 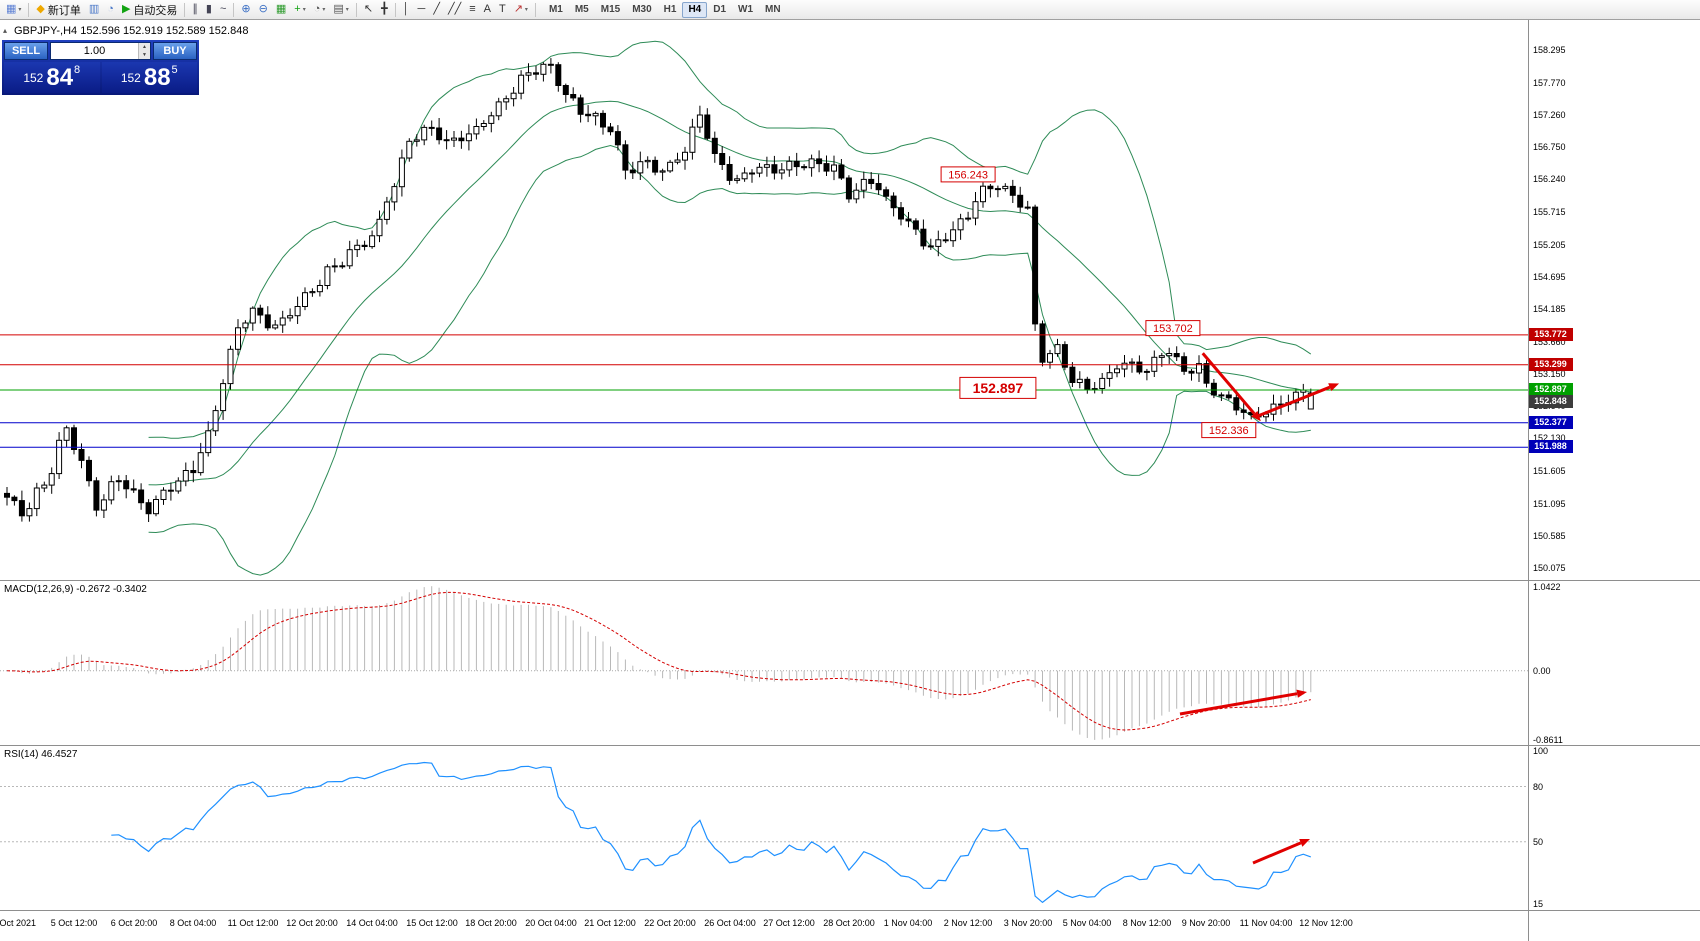 What do you see at coordinates (60, 77) in the screenshot?
I see `sell-price-pips: 84` at bounding box center [60, 77].